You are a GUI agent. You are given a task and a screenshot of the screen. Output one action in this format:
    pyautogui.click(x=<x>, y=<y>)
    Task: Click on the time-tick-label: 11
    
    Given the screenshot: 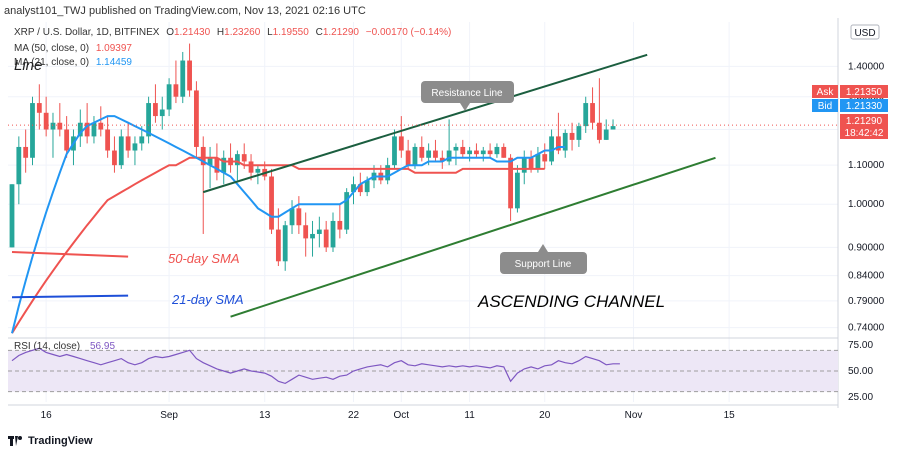 What is the action you would take?
    pyautogui.click(x=469, y=415)
    